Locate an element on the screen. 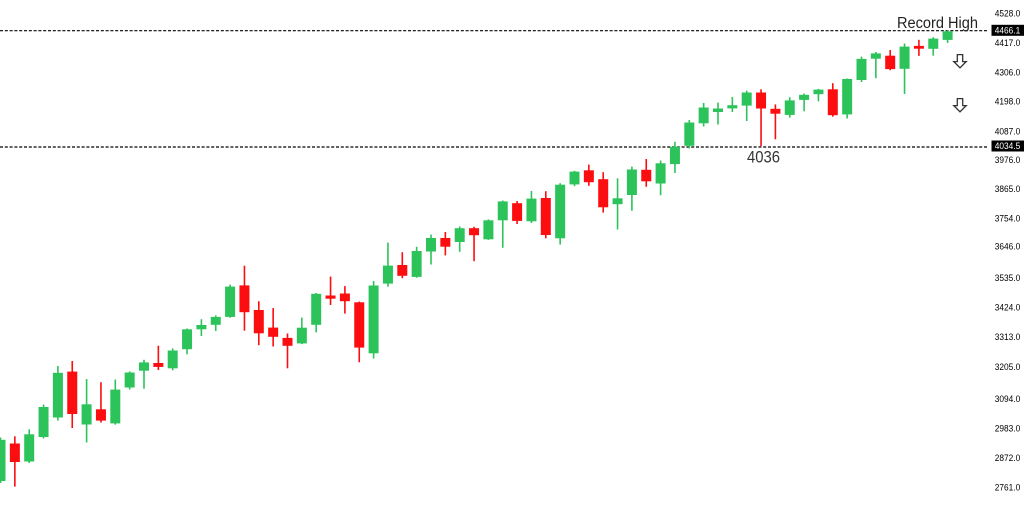  svg-text: Record High is located at coordinates (937, 23).